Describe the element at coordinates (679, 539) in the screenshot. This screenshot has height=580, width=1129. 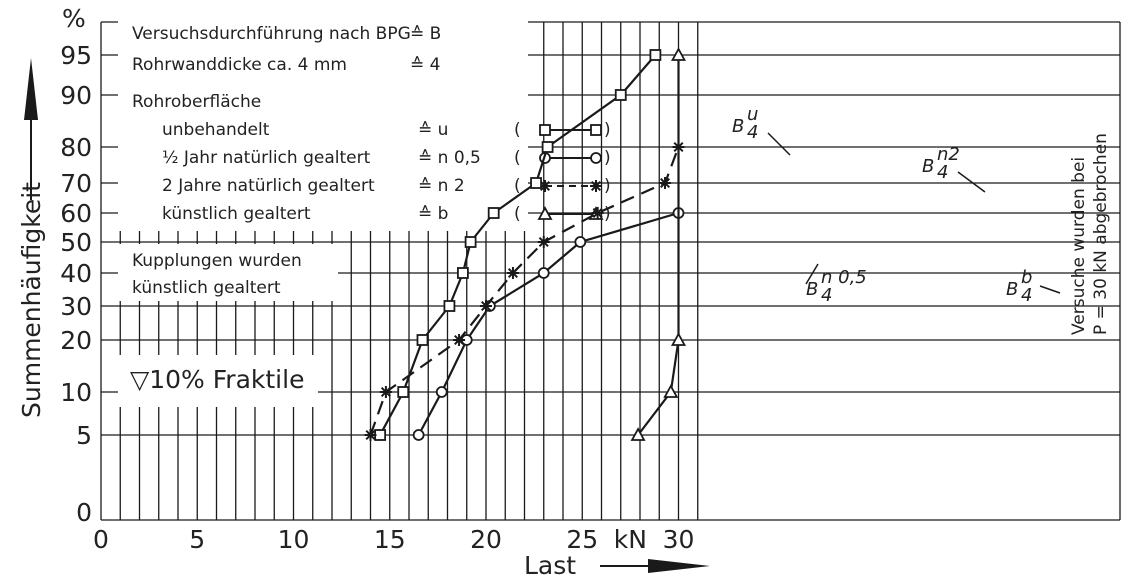
I see `x-tick-label: 30` at that location.